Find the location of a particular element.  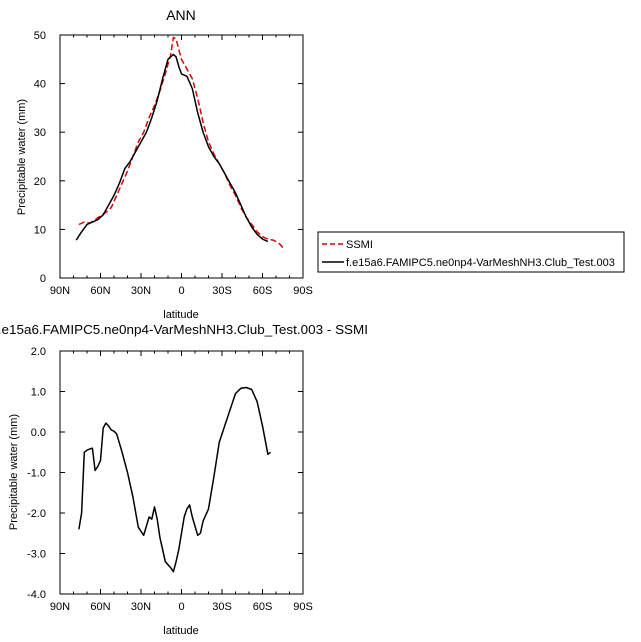

chart-bottom-xtick-label: 90N is located at coordinates (60, 607).